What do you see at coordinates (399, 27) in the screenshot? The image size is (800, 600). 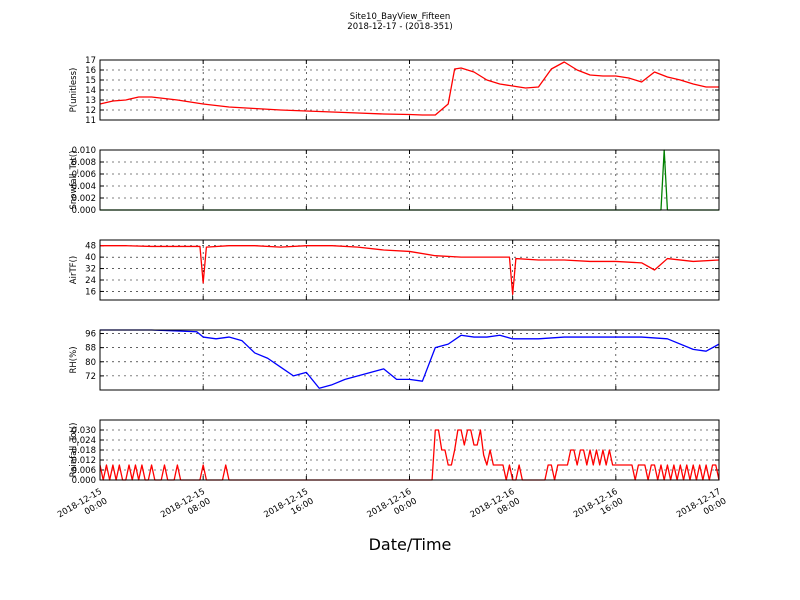 I see `chart-subtitle: 2018-12-17 - (2018-351)` at bounding box center [399, 27].